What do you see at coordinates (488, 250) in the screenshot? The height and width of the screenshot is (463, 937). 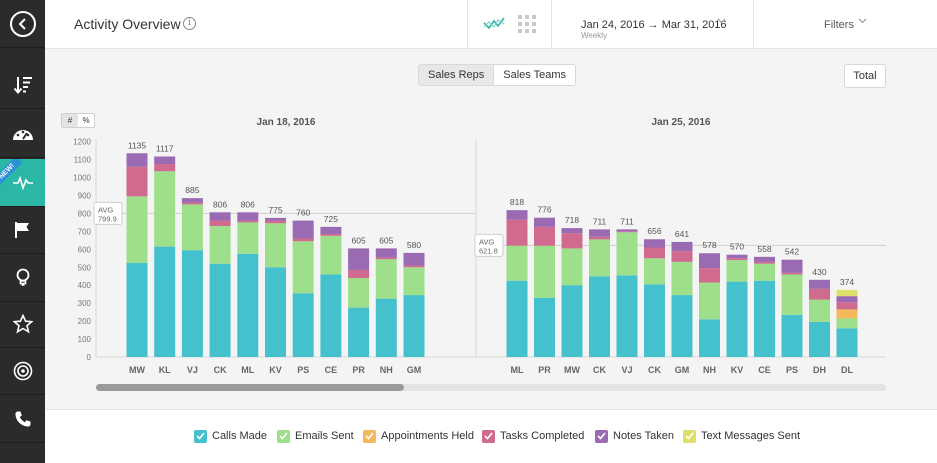 I see `average-value: 621.8` at bounding box center [488, 250].